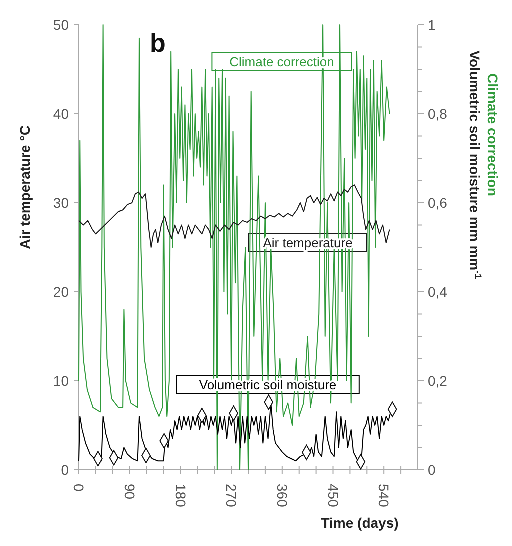 This screenshot has width=512, height=546. I want to click on text: Climate correction, so click(493, 135).